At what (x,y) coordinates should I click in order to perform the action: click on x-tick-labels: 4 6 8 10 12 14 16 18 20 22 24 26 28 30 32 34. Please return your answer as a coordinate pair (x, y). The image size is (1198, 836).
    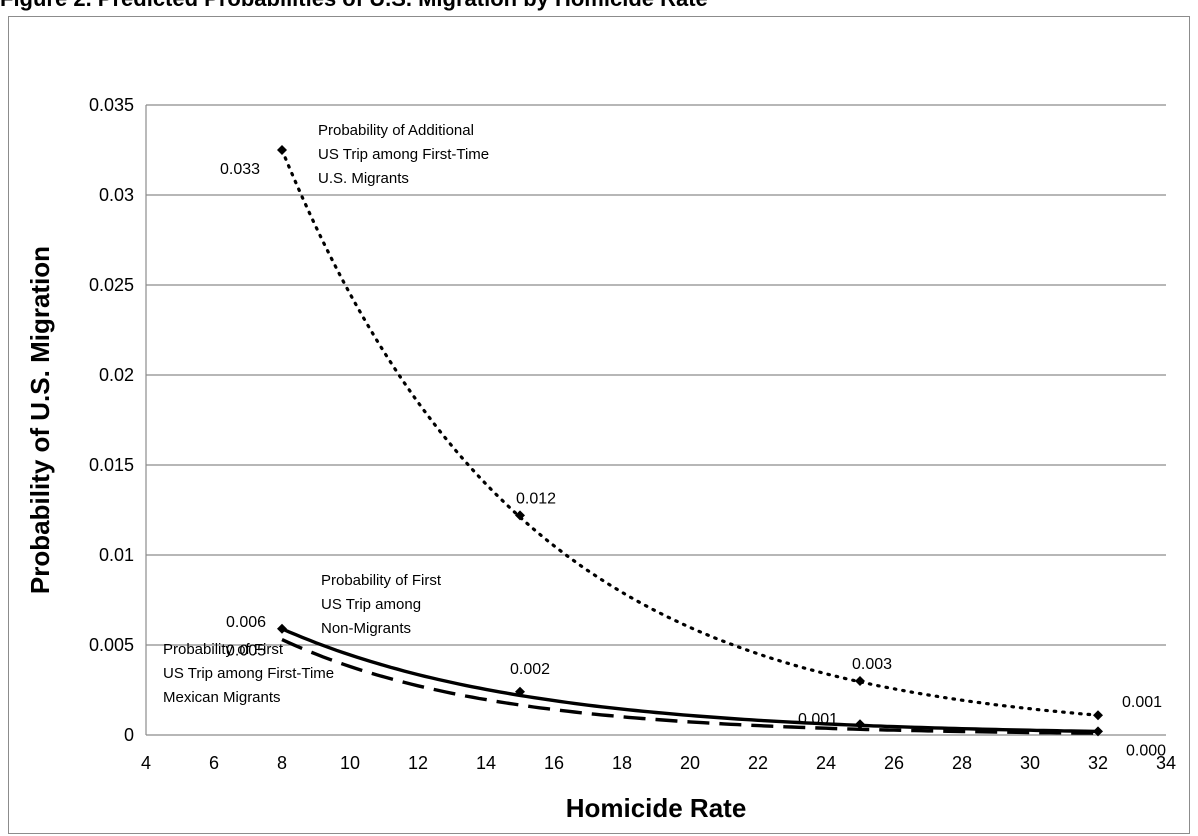
    Looking at the image, I should click on (658, 763).